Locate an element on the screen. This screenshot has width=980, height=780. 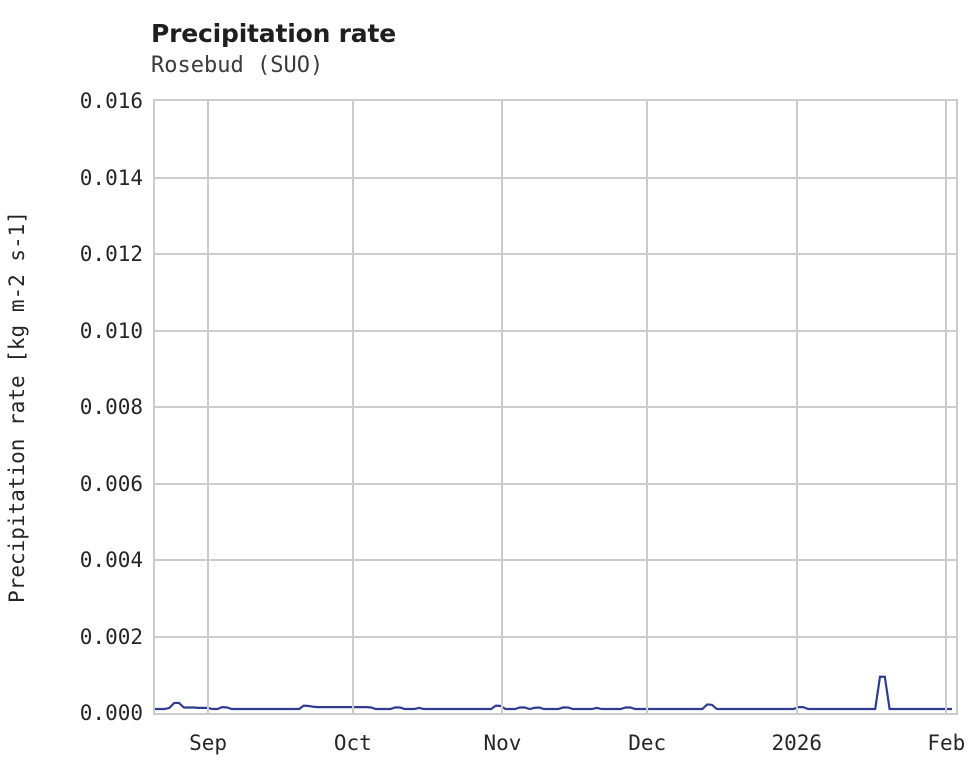
y-tick-label: 0.002 is located at coordinates (111, 636).